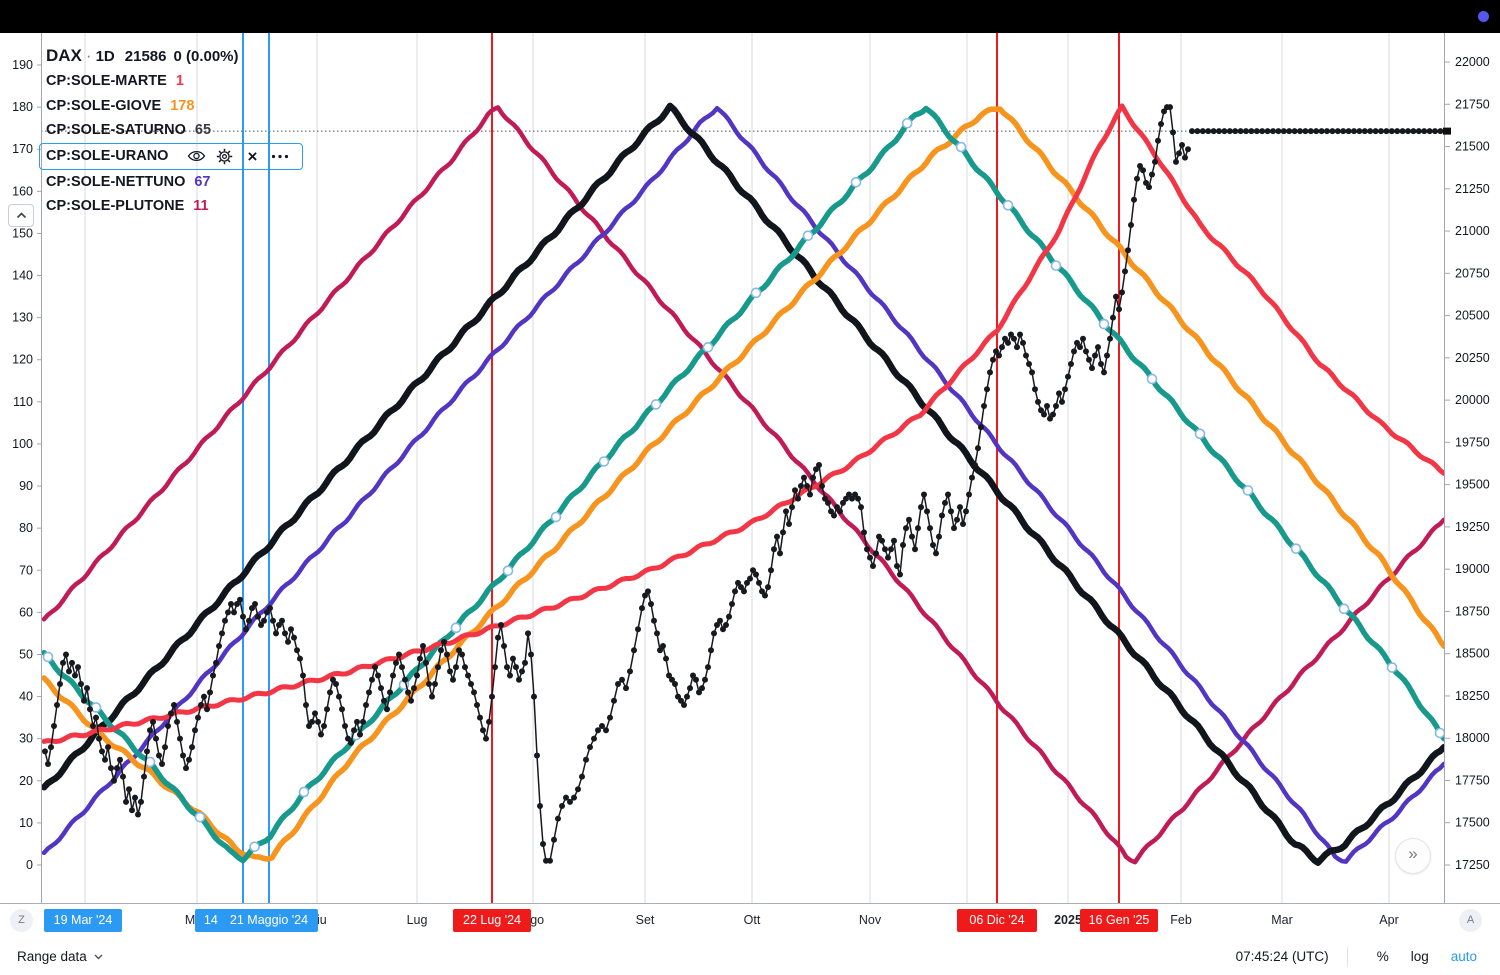  What do you see at coordinates (23, 402) in the screenshot?
I see `svg-text: 110` at bounding box center [23, 402].